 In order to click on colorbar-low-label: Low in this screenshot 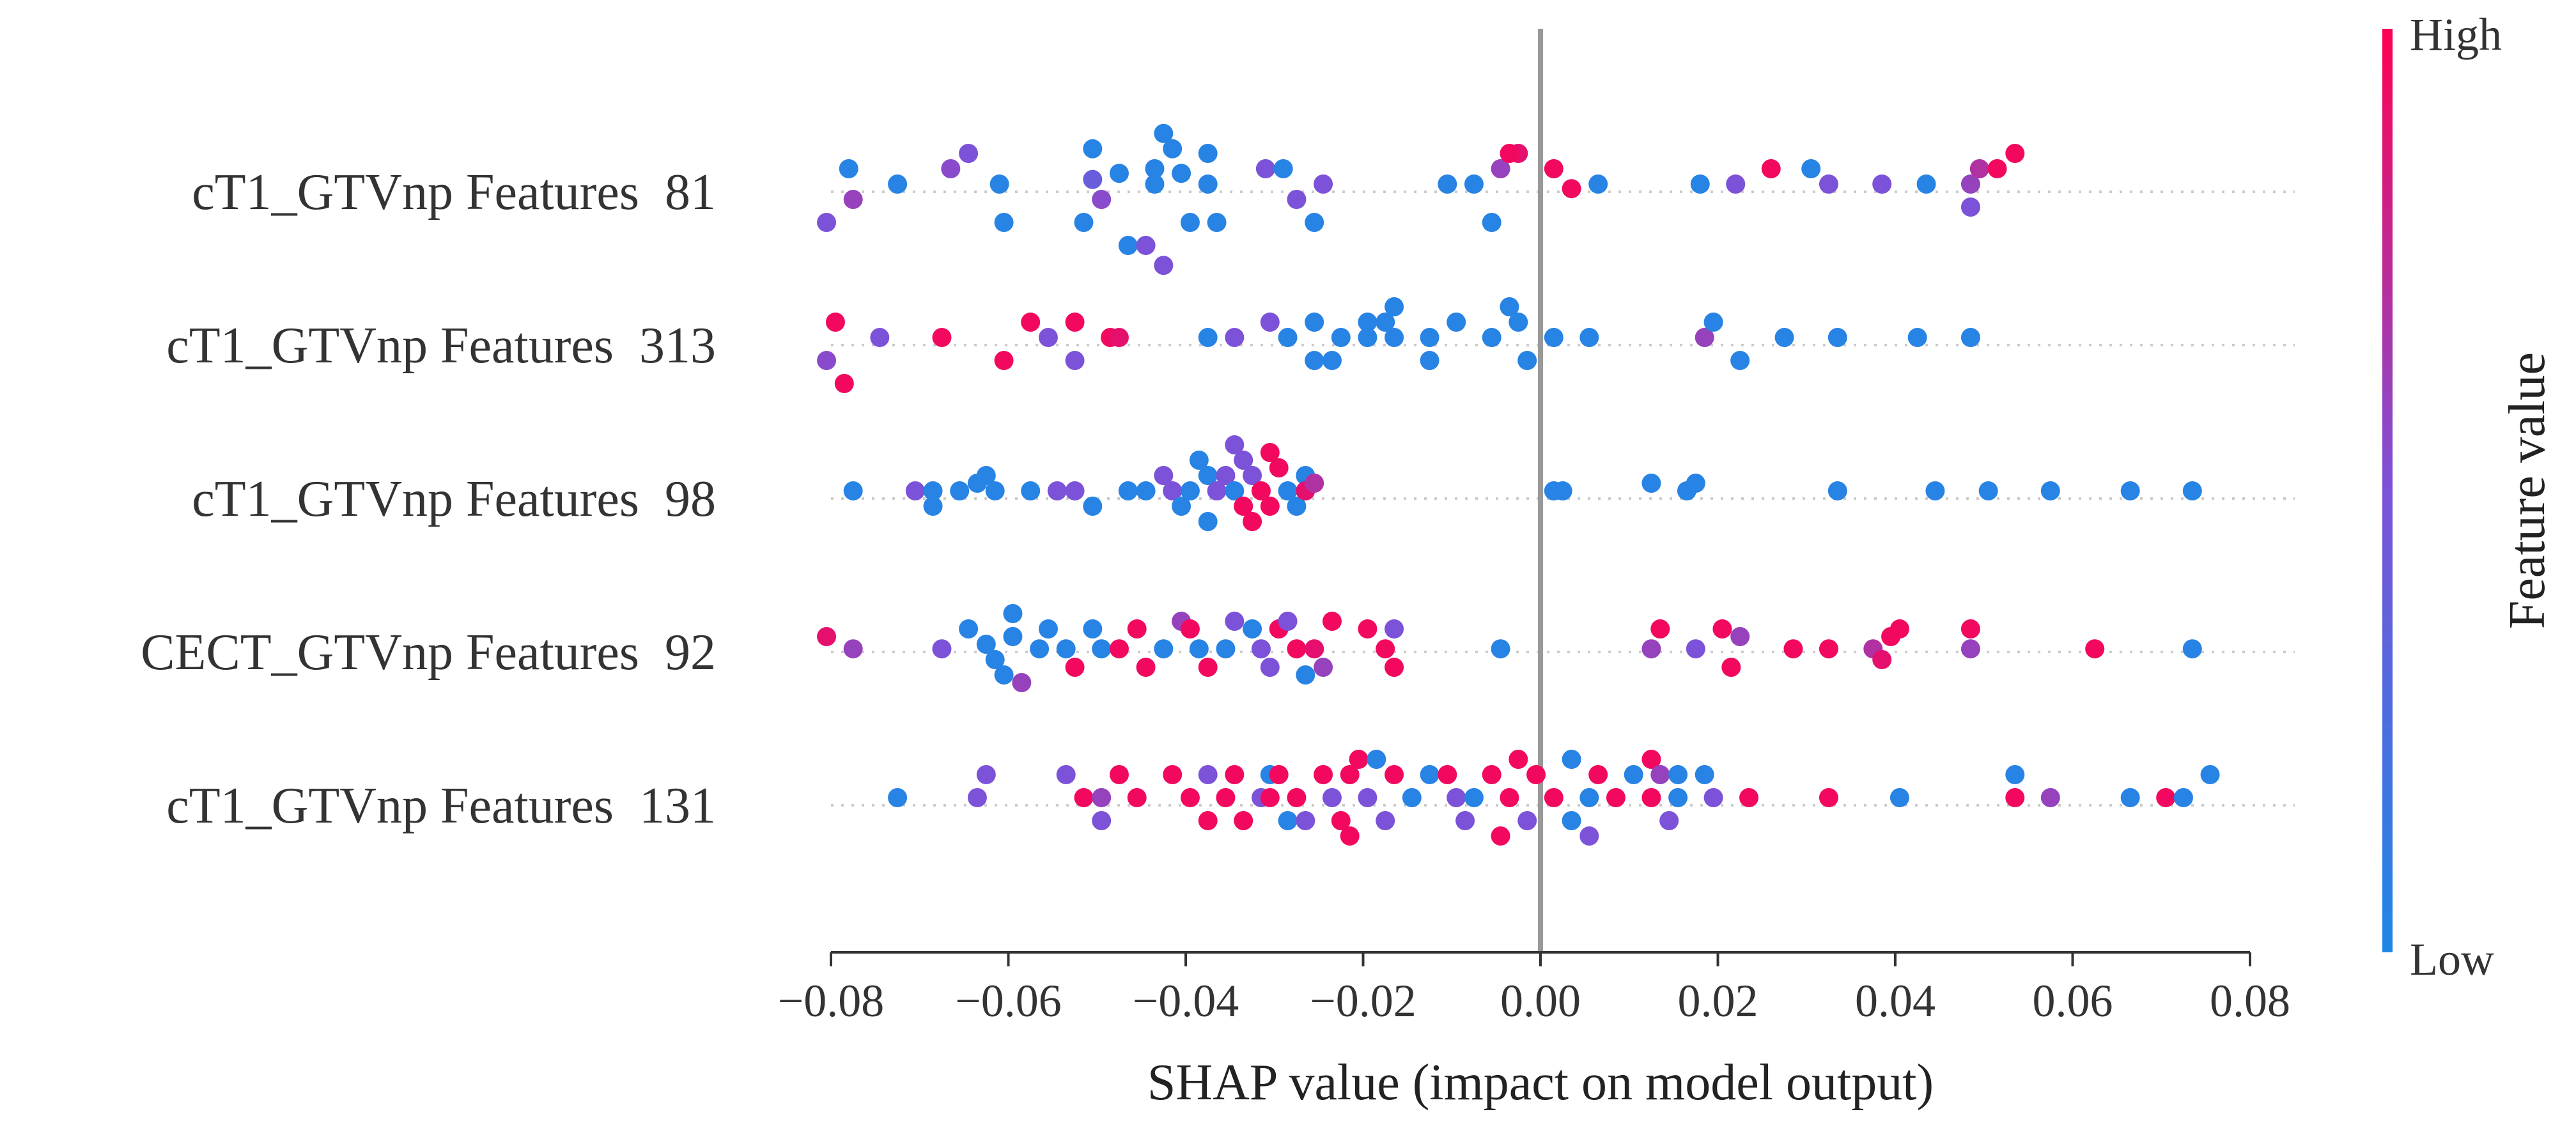, I will do `click(2452, 959)`.